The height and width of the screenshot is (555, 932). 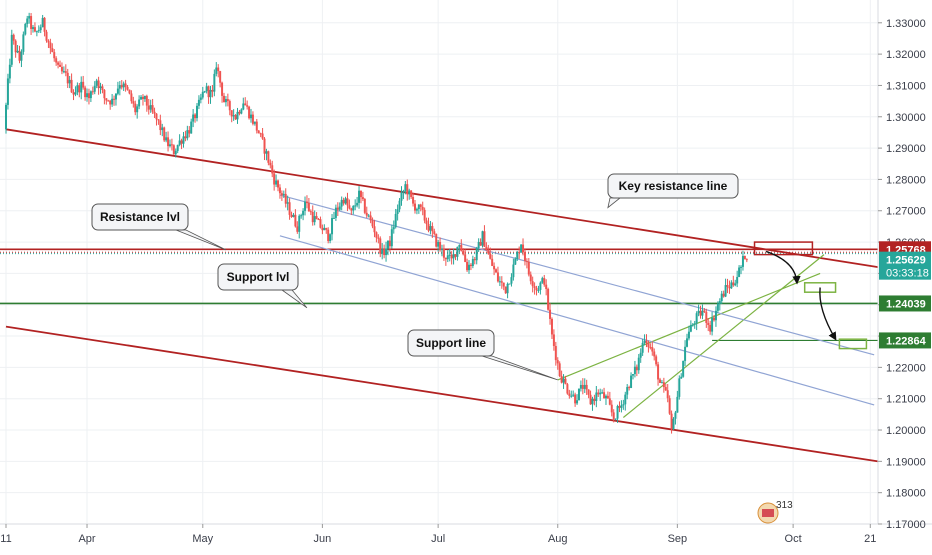 I want to click on price-tag, so click(x=905, y=303).